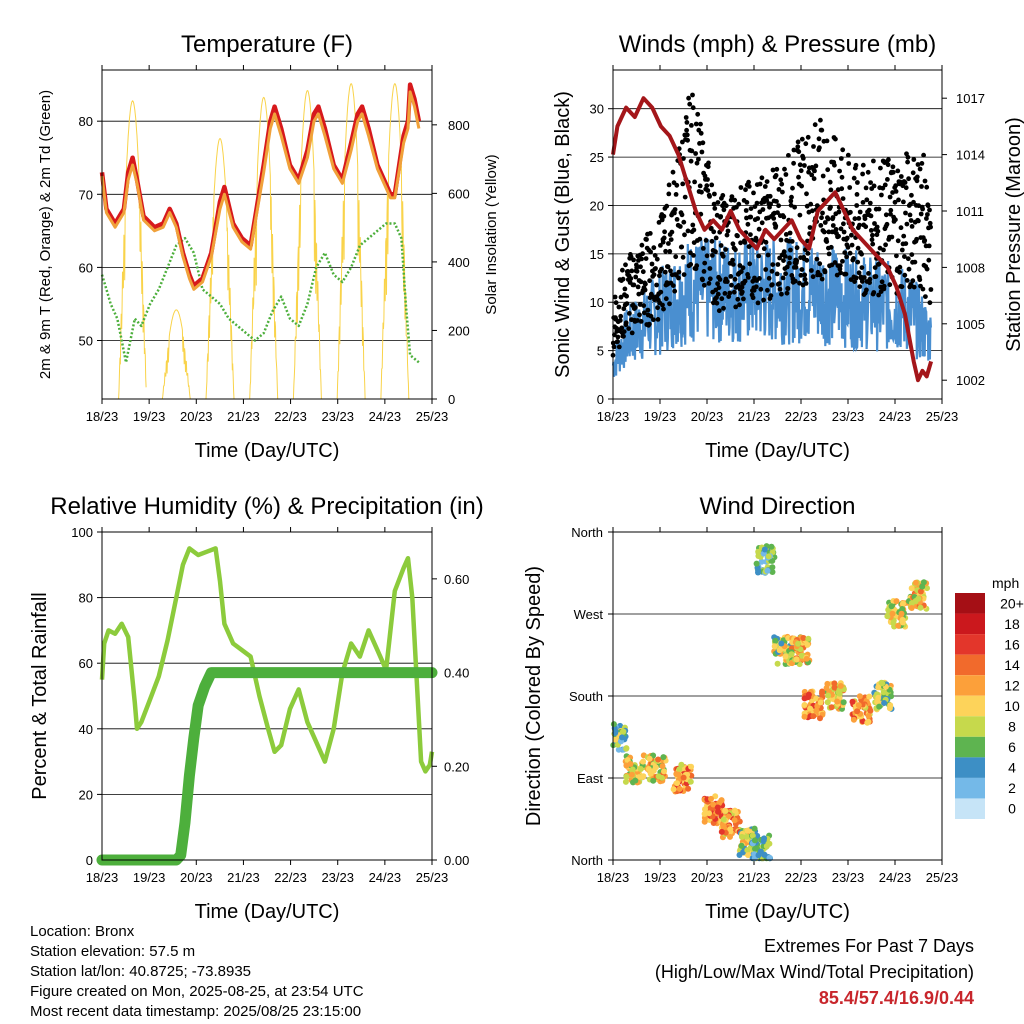  I want to click on y2-tick-label: 1002, so click(970, 380).